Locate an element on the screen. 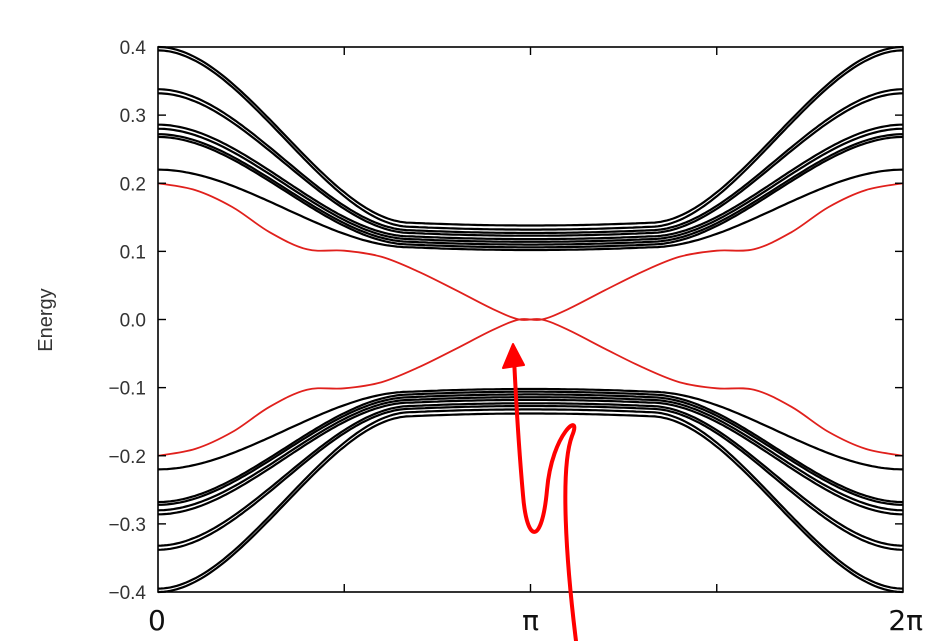 The image size is (927, 641). y-tick-label: −0.1 is located at coordinates (127, 389).